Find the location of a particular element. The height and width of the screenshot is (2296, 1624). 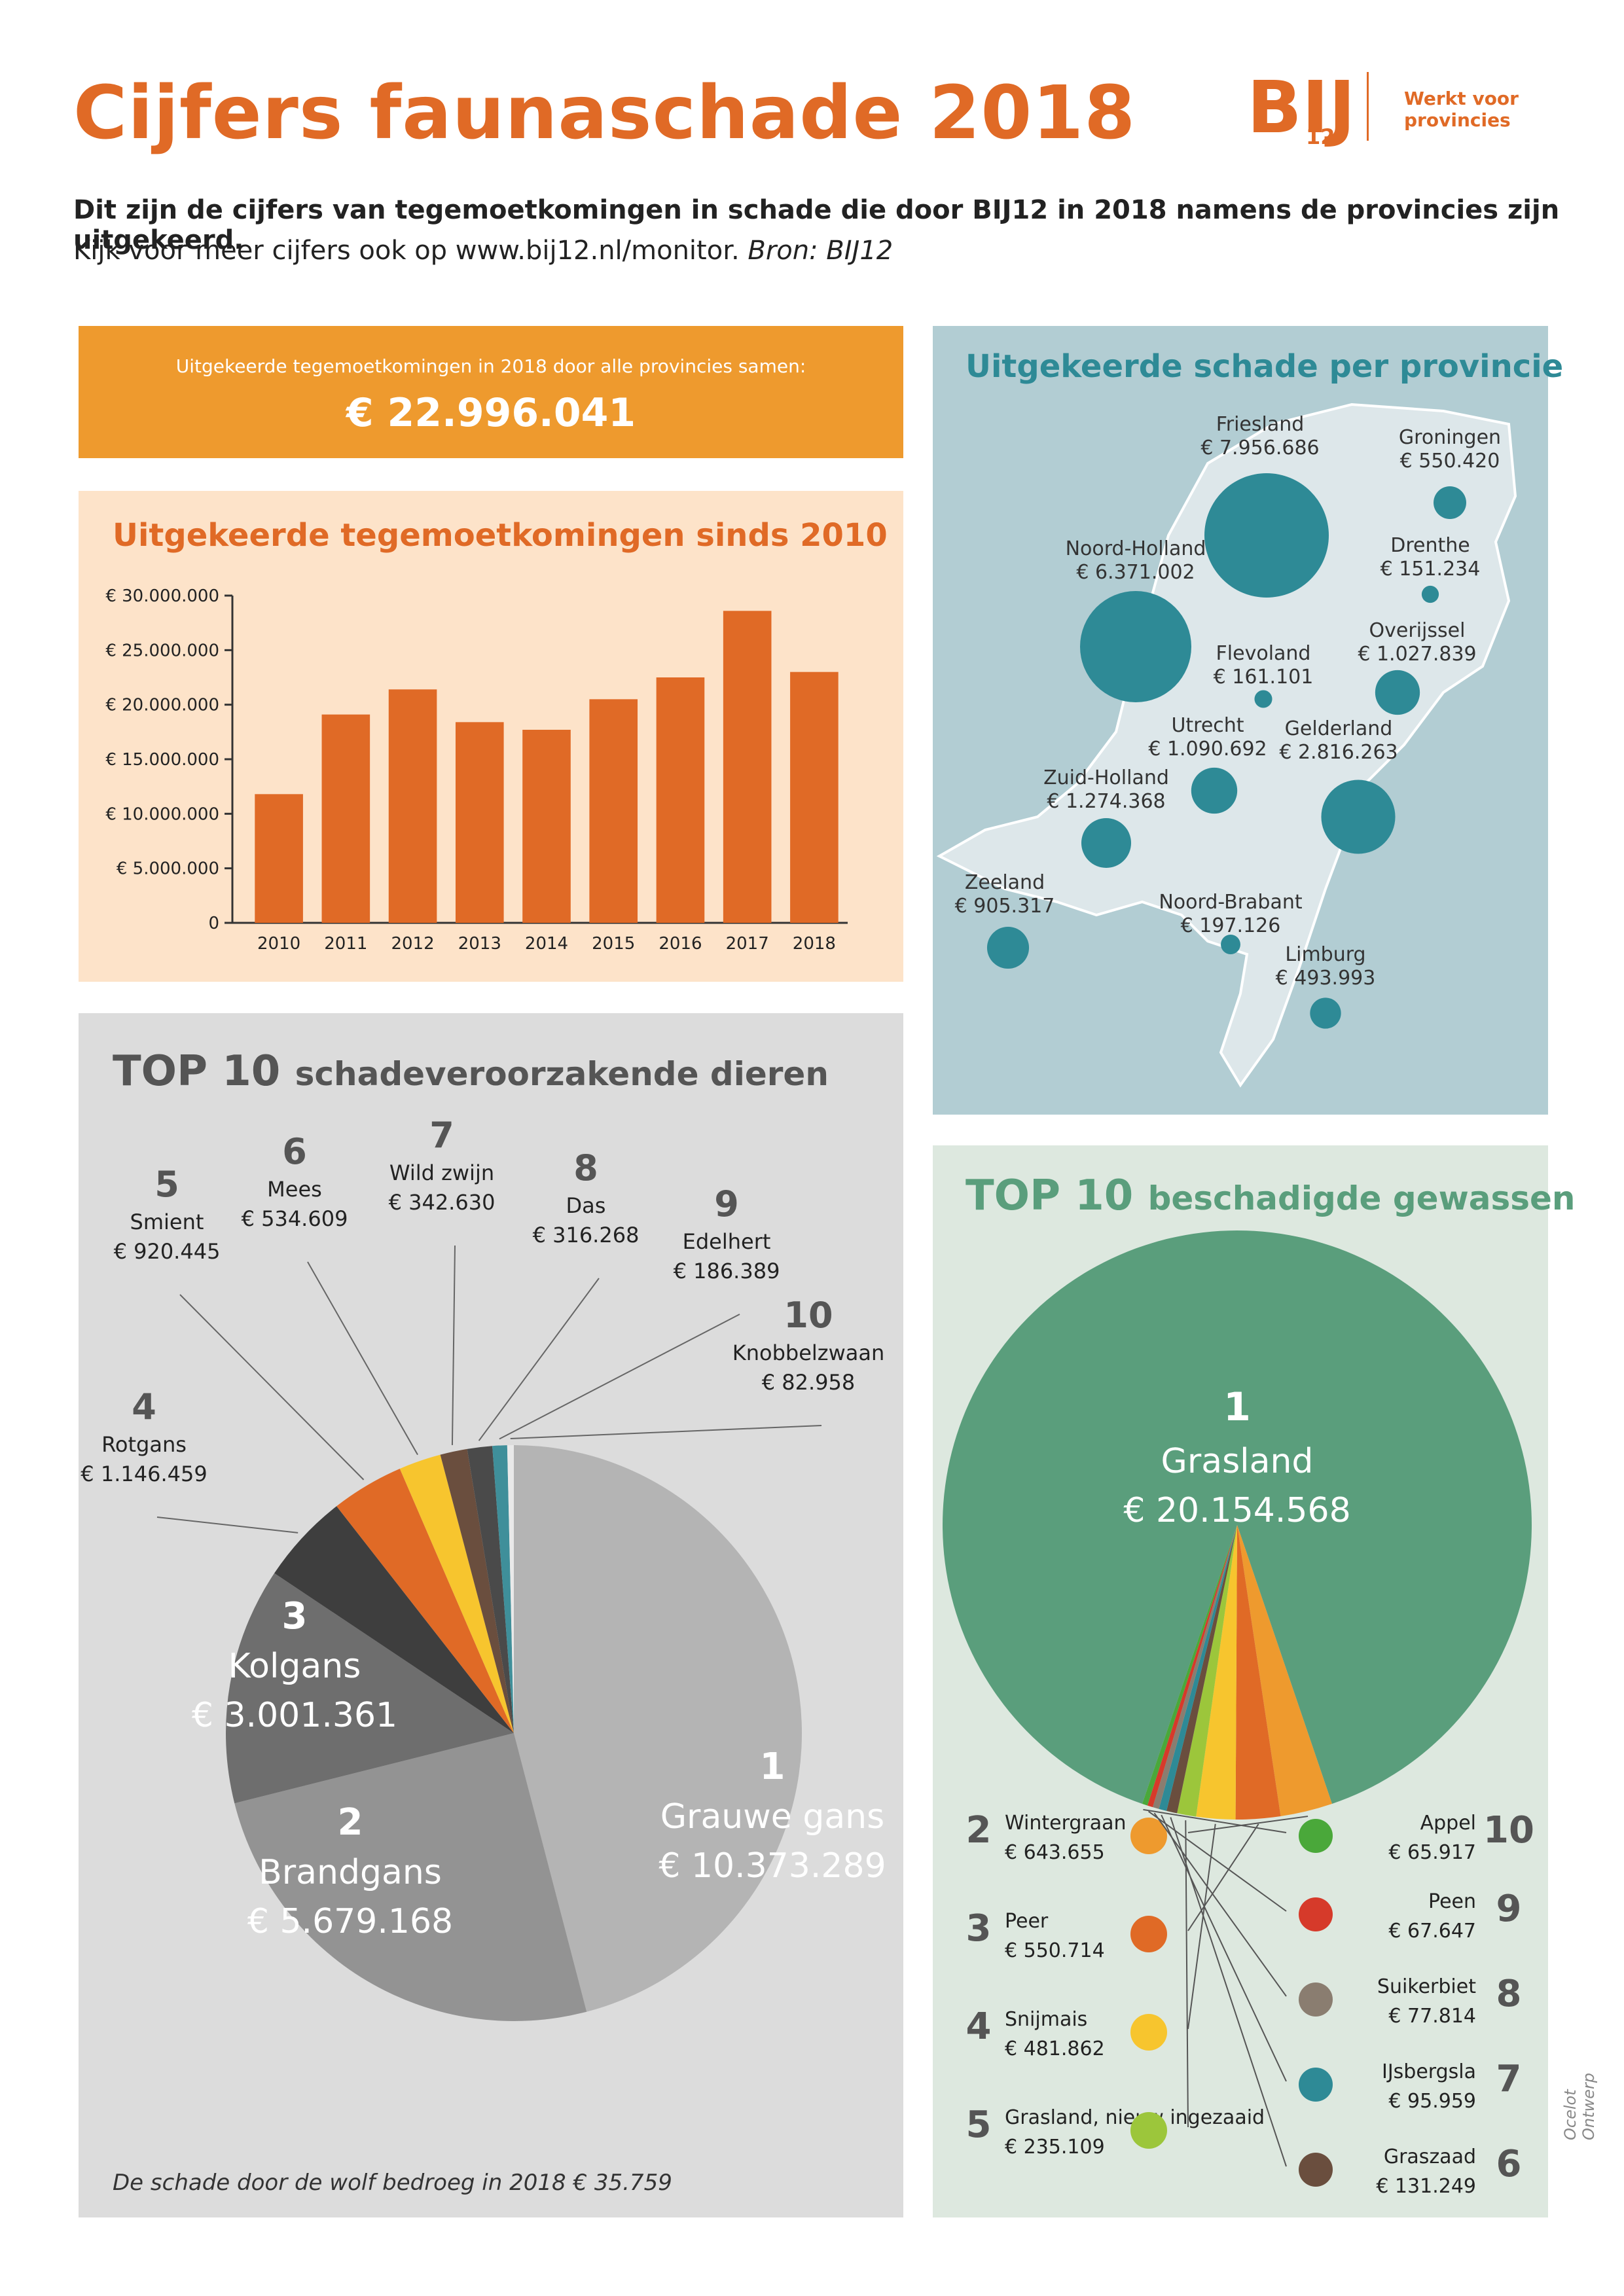

x-tick-label: 2014 is located at coordinates (546, 944).